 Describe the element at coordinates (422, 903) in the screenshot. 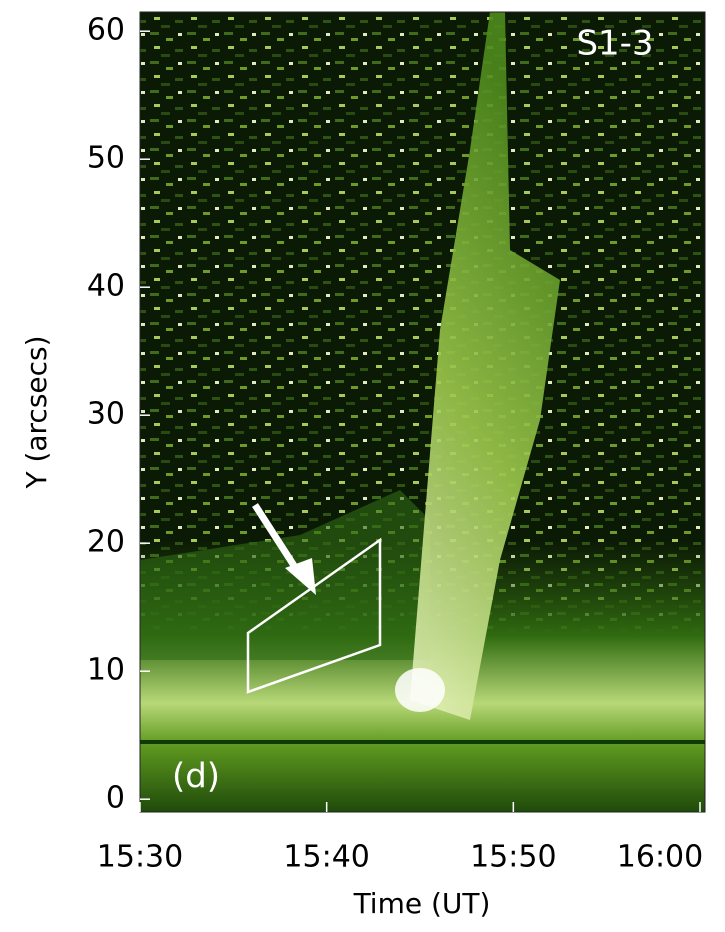

I see `x-axis-title: Time (UT)` at that location.